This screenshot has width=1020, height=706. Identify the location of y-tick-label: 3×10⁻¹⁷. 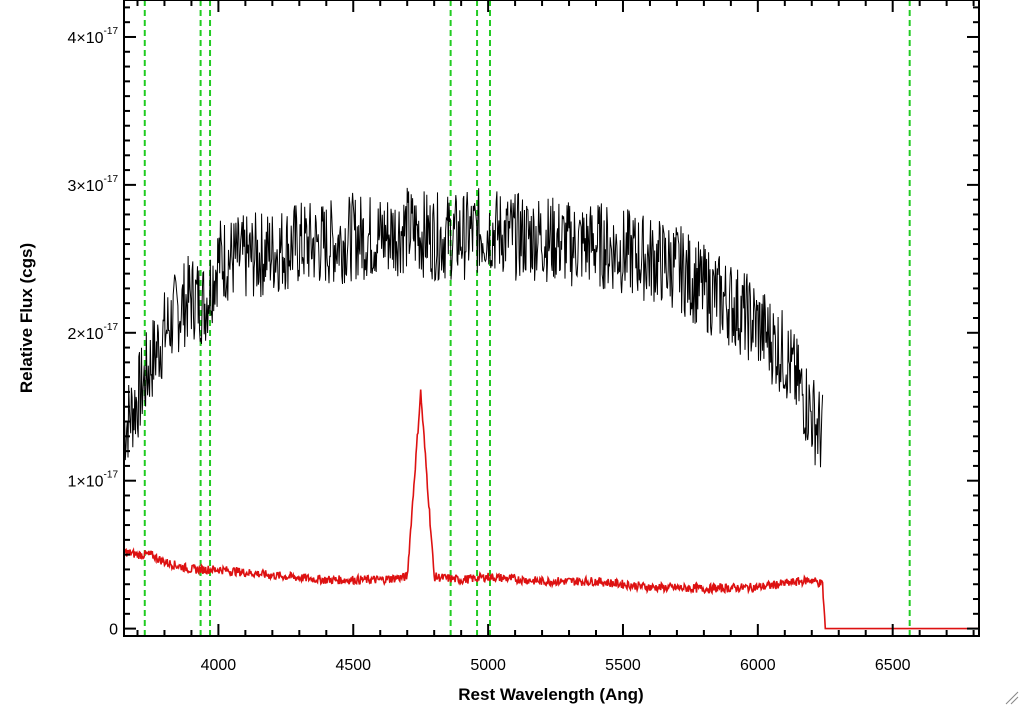
(93, 184).